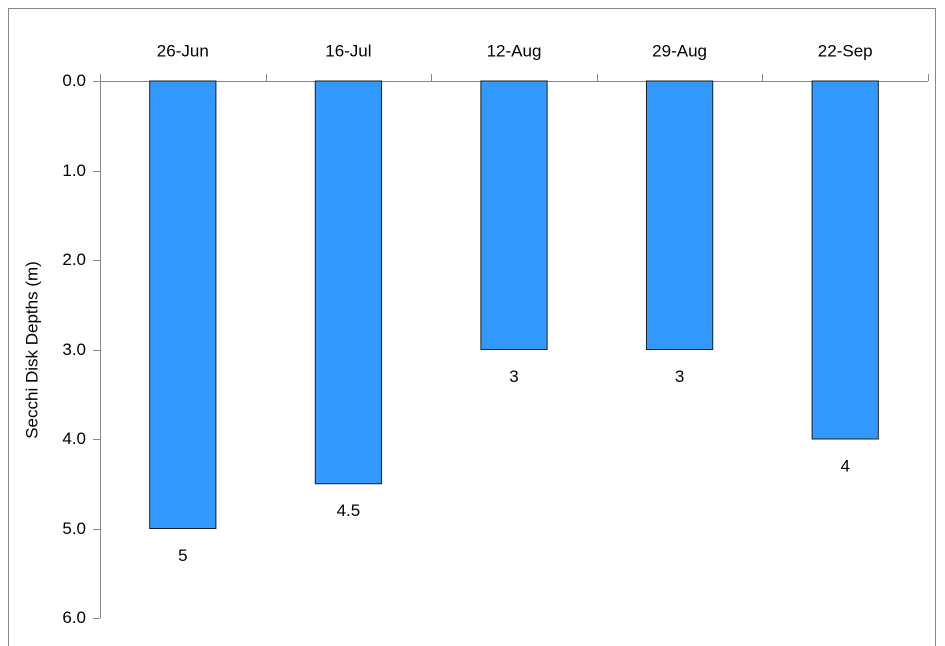  What do you see at coordinates (845, 50) in the screenshot?
I see `x-tick-label: 22-Sep` at bounding box center [845, 50].